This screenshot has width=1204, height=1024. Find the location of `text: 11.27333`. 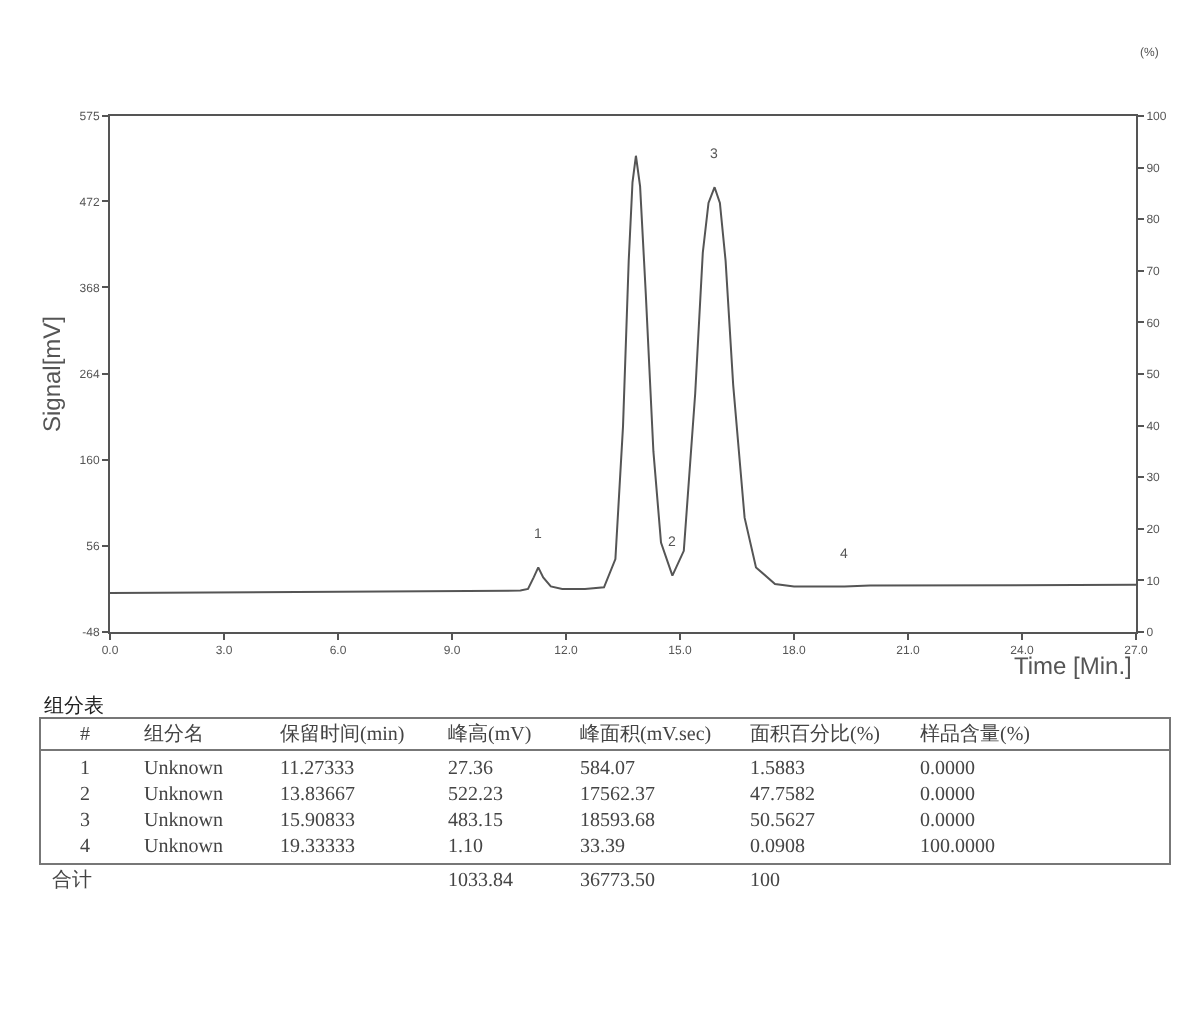

text: 11.27333 is located at coordinates (317, 769).